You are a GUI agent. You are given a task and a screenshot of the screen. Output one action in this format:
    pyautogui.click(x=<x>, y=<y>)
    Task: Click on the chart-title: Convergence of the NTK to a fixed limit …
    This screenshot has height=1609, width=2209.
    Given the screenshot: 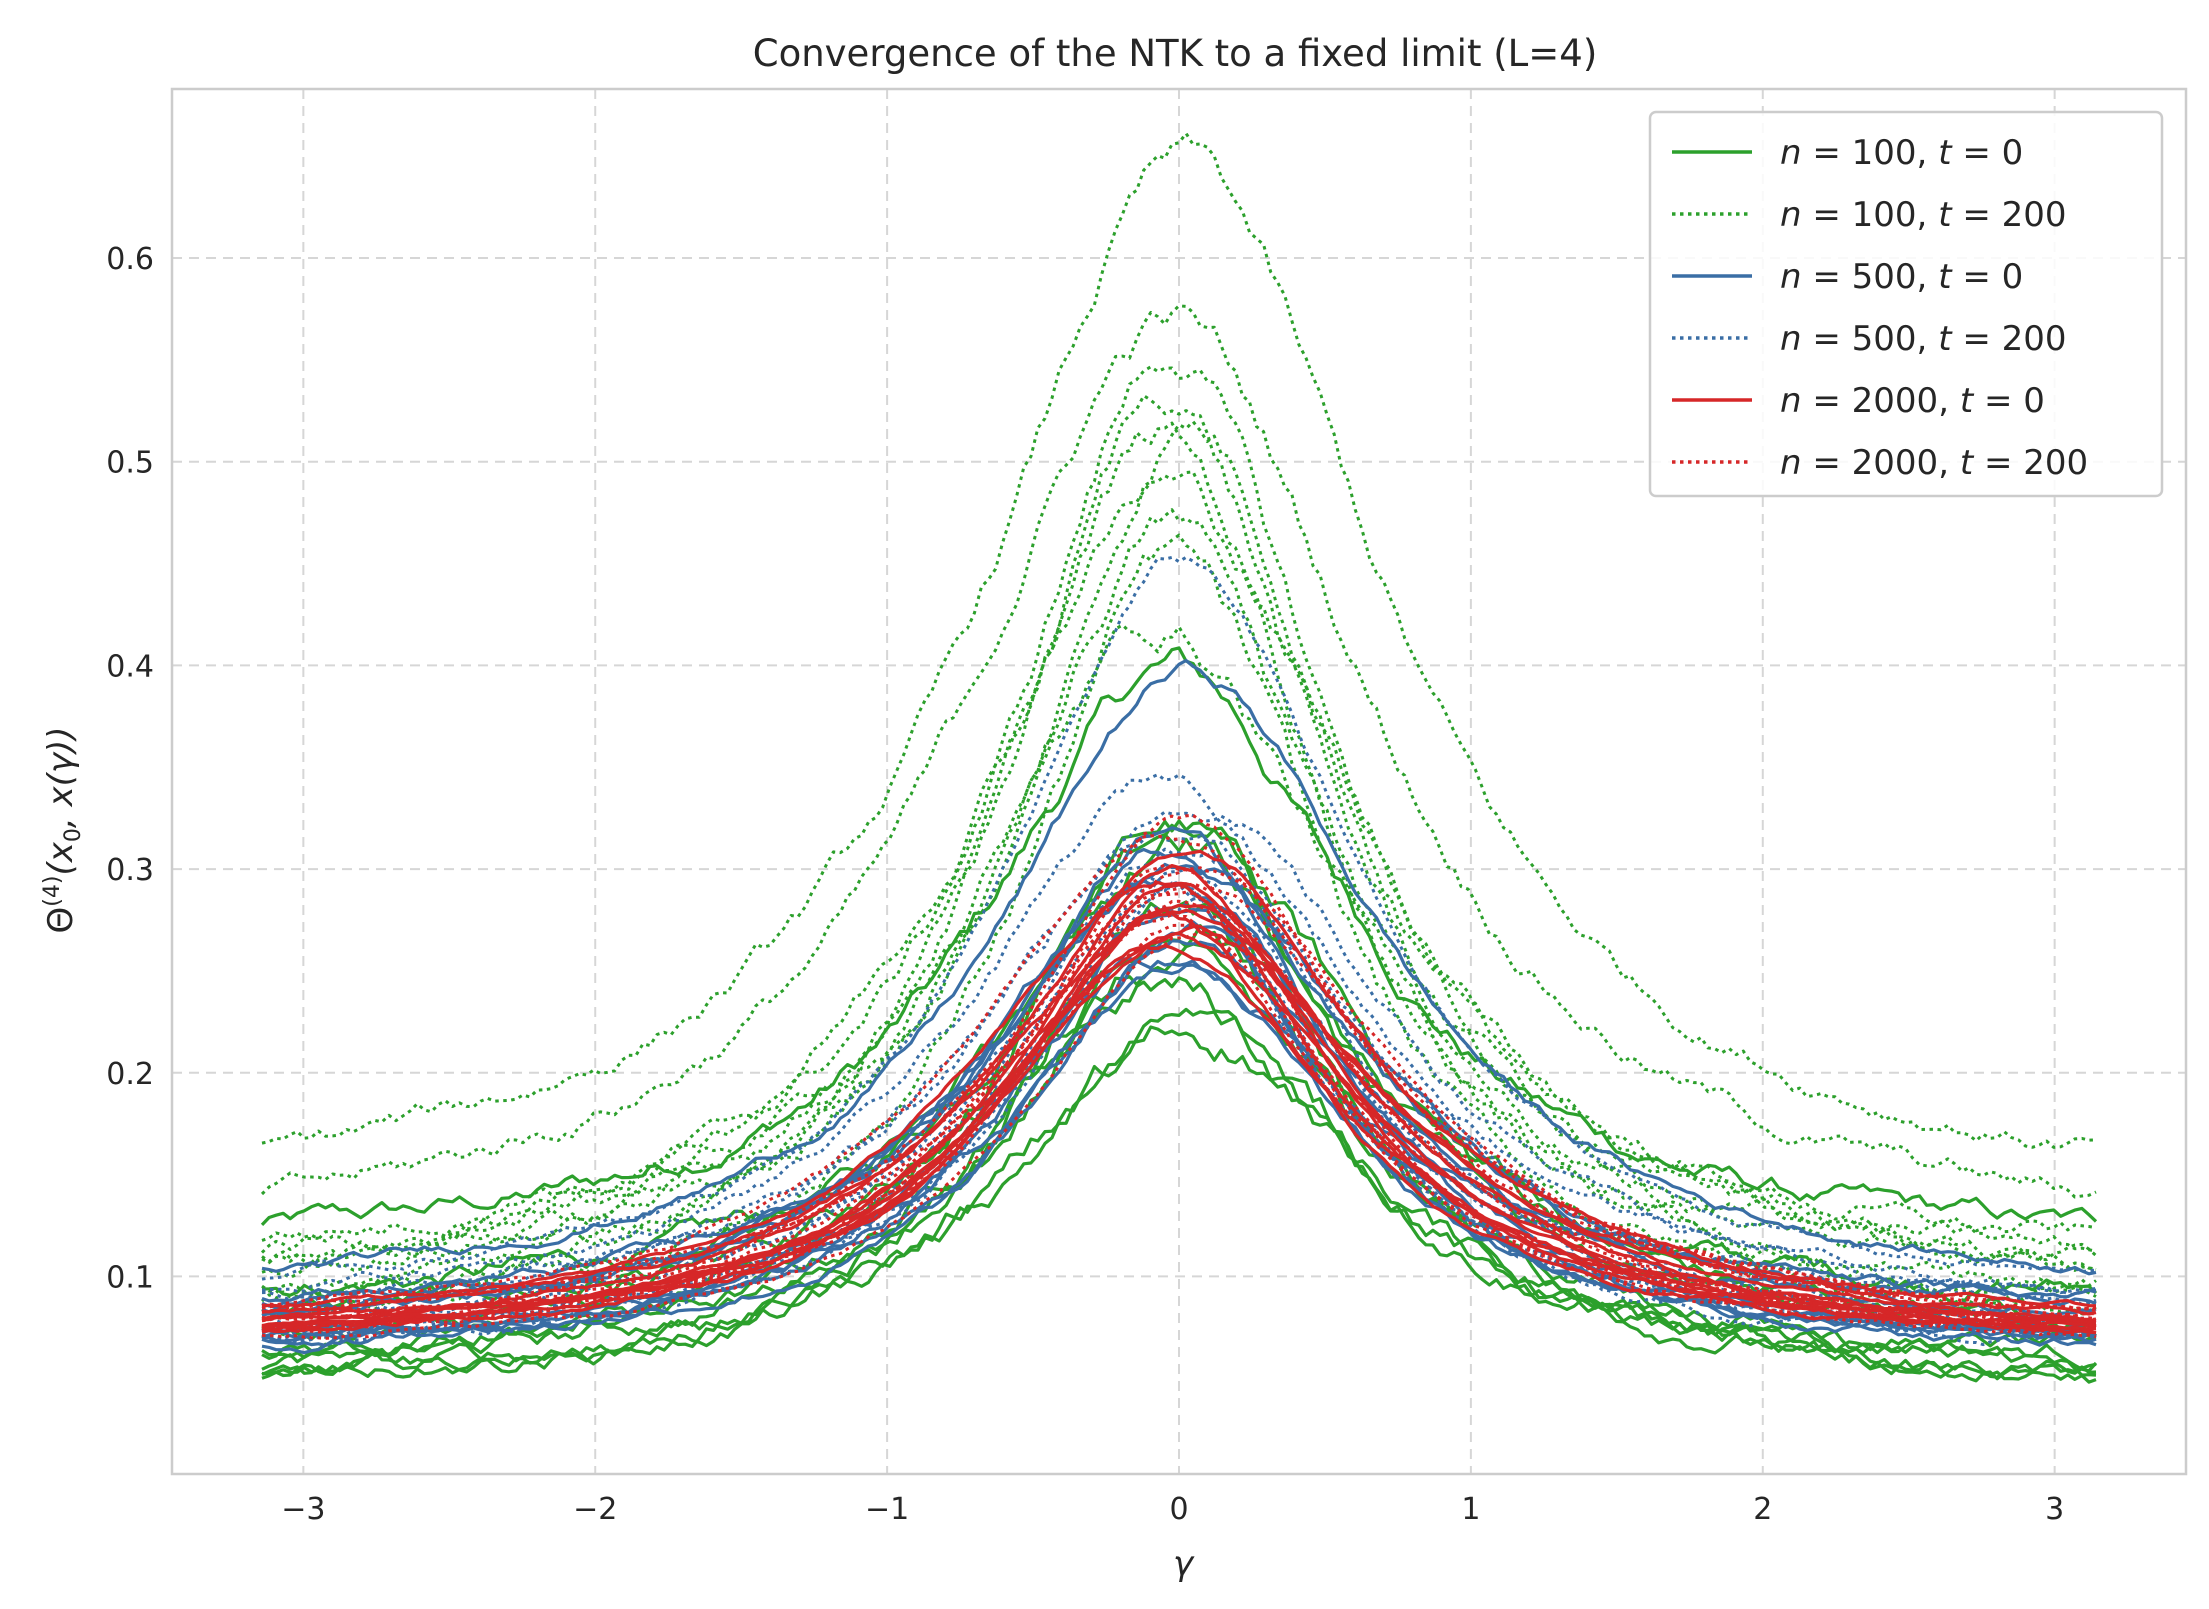 What is the action you would take?
    pyautogui.click(x=1175, y=53)
    